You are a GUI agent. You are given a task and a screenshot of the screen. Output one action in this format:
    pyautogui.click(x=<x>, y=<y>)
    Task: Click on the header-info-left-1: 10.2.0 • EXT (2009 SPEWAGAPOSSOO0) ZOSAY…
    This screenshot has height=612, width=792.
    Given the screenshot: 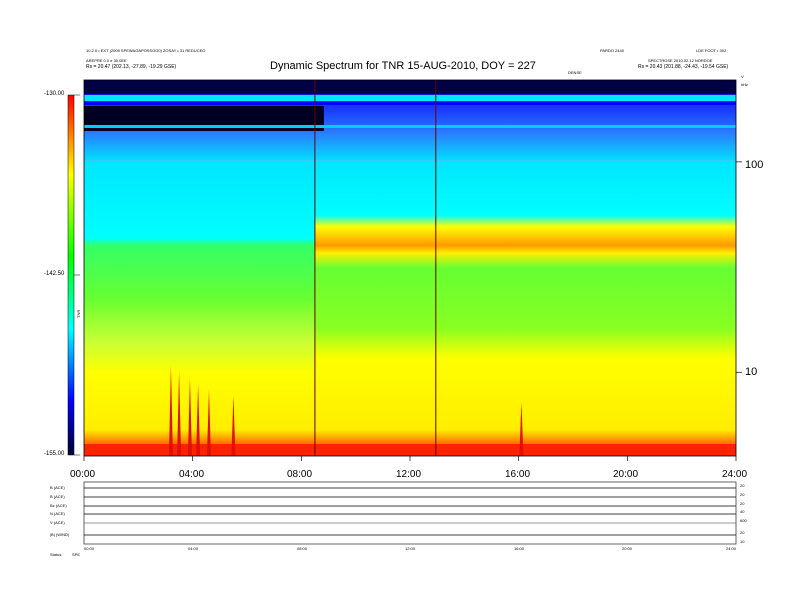 What is the action you would take?
    pyautogui.click(x=146, y=50)
    